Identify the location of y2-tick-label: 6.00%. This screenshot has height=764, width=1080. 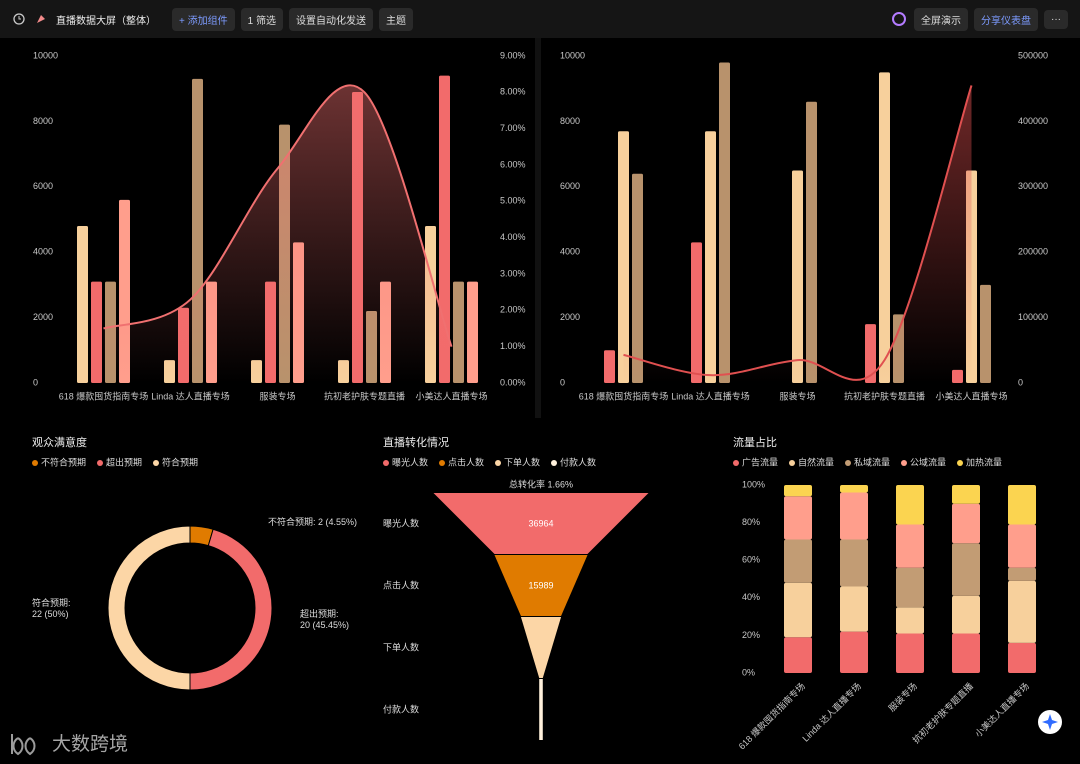
(513, 164).